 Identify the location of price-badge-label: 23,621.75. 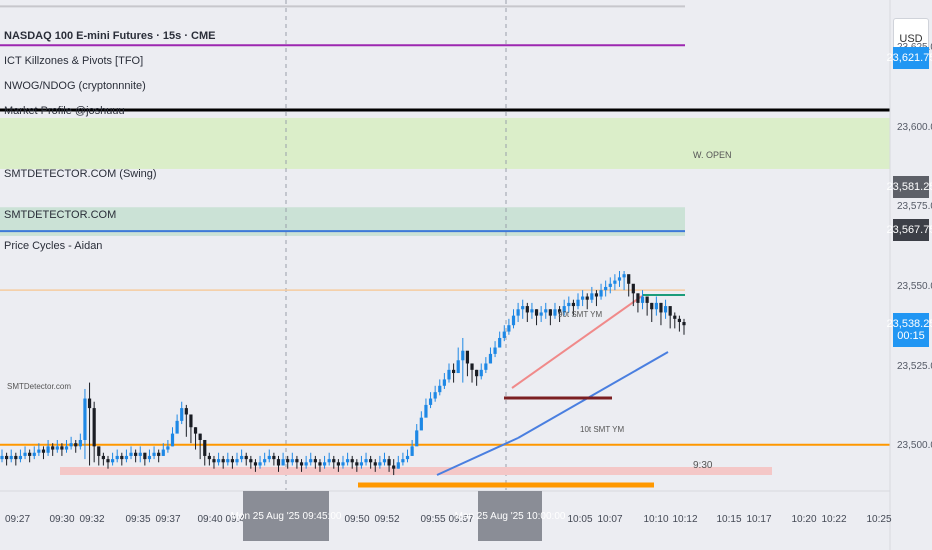
(909, 58).